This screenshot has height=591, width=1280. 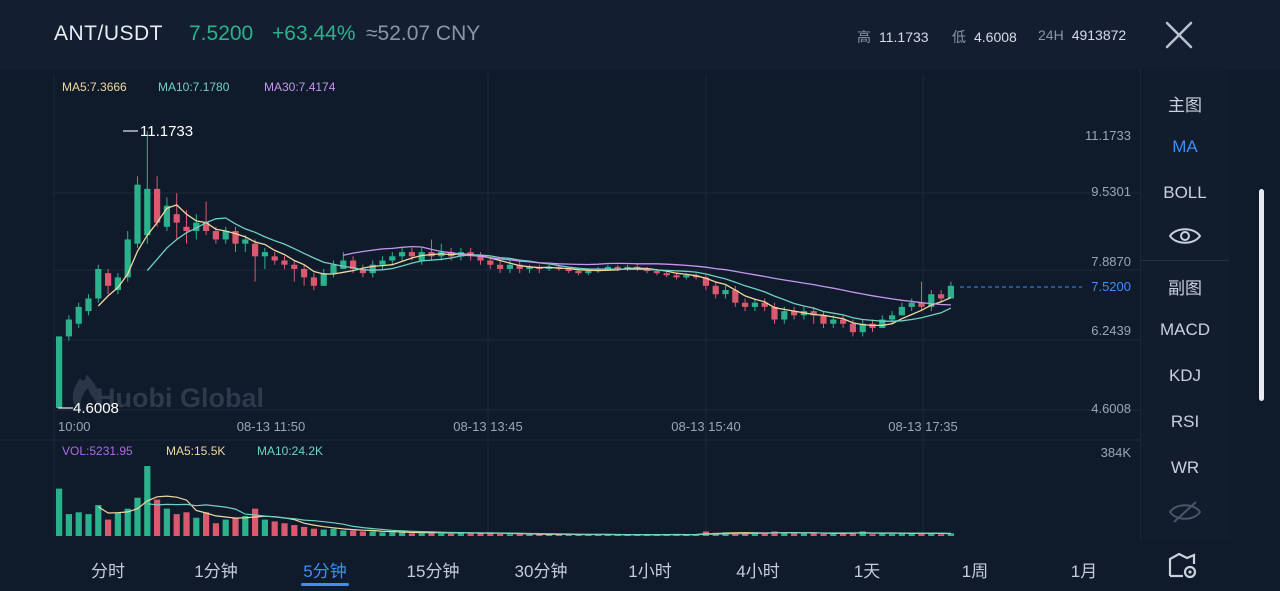 I want to click on tf-1h: 1小时, so click(x=650, y=571).